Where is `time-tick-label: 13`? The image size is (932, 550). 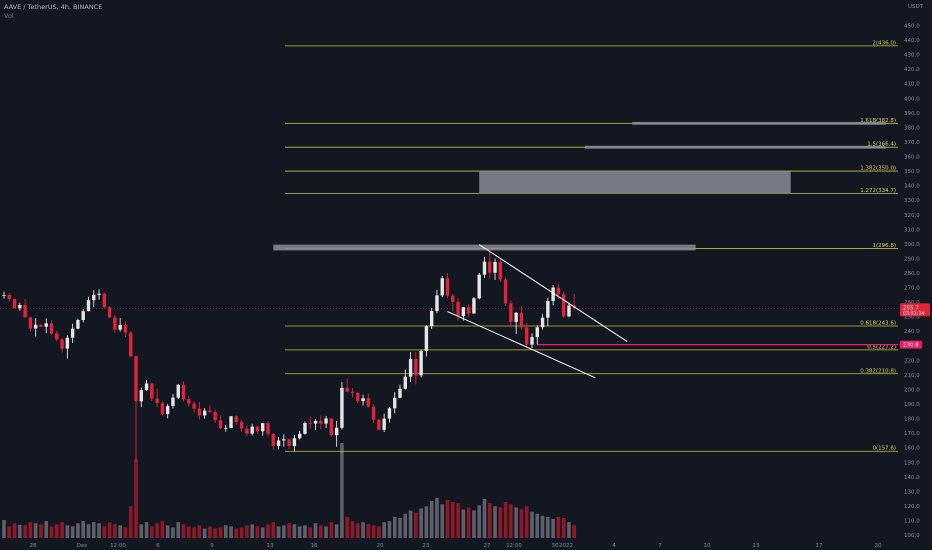 time-tick-label: 13 is located at coordinates (270, 546).